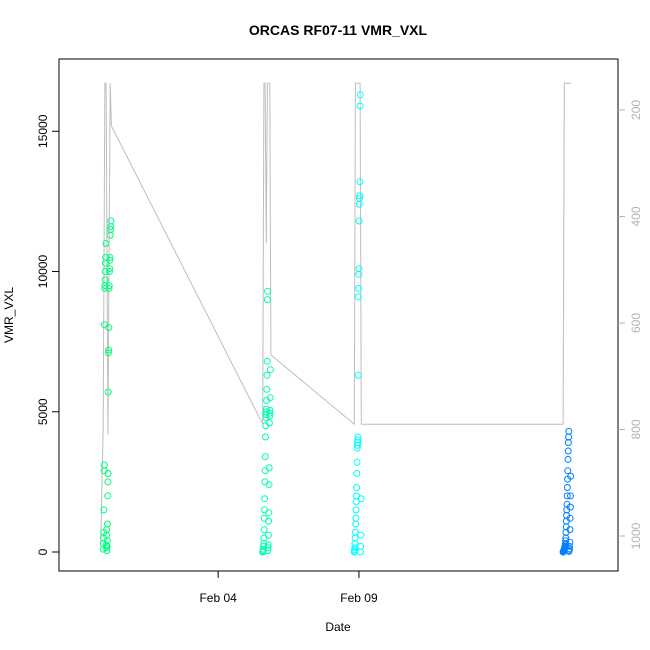  What do you see at coordinates (636, 323) in the screenshot?
I see `y2-tick-label: 600` at bounding box center [636, 323].